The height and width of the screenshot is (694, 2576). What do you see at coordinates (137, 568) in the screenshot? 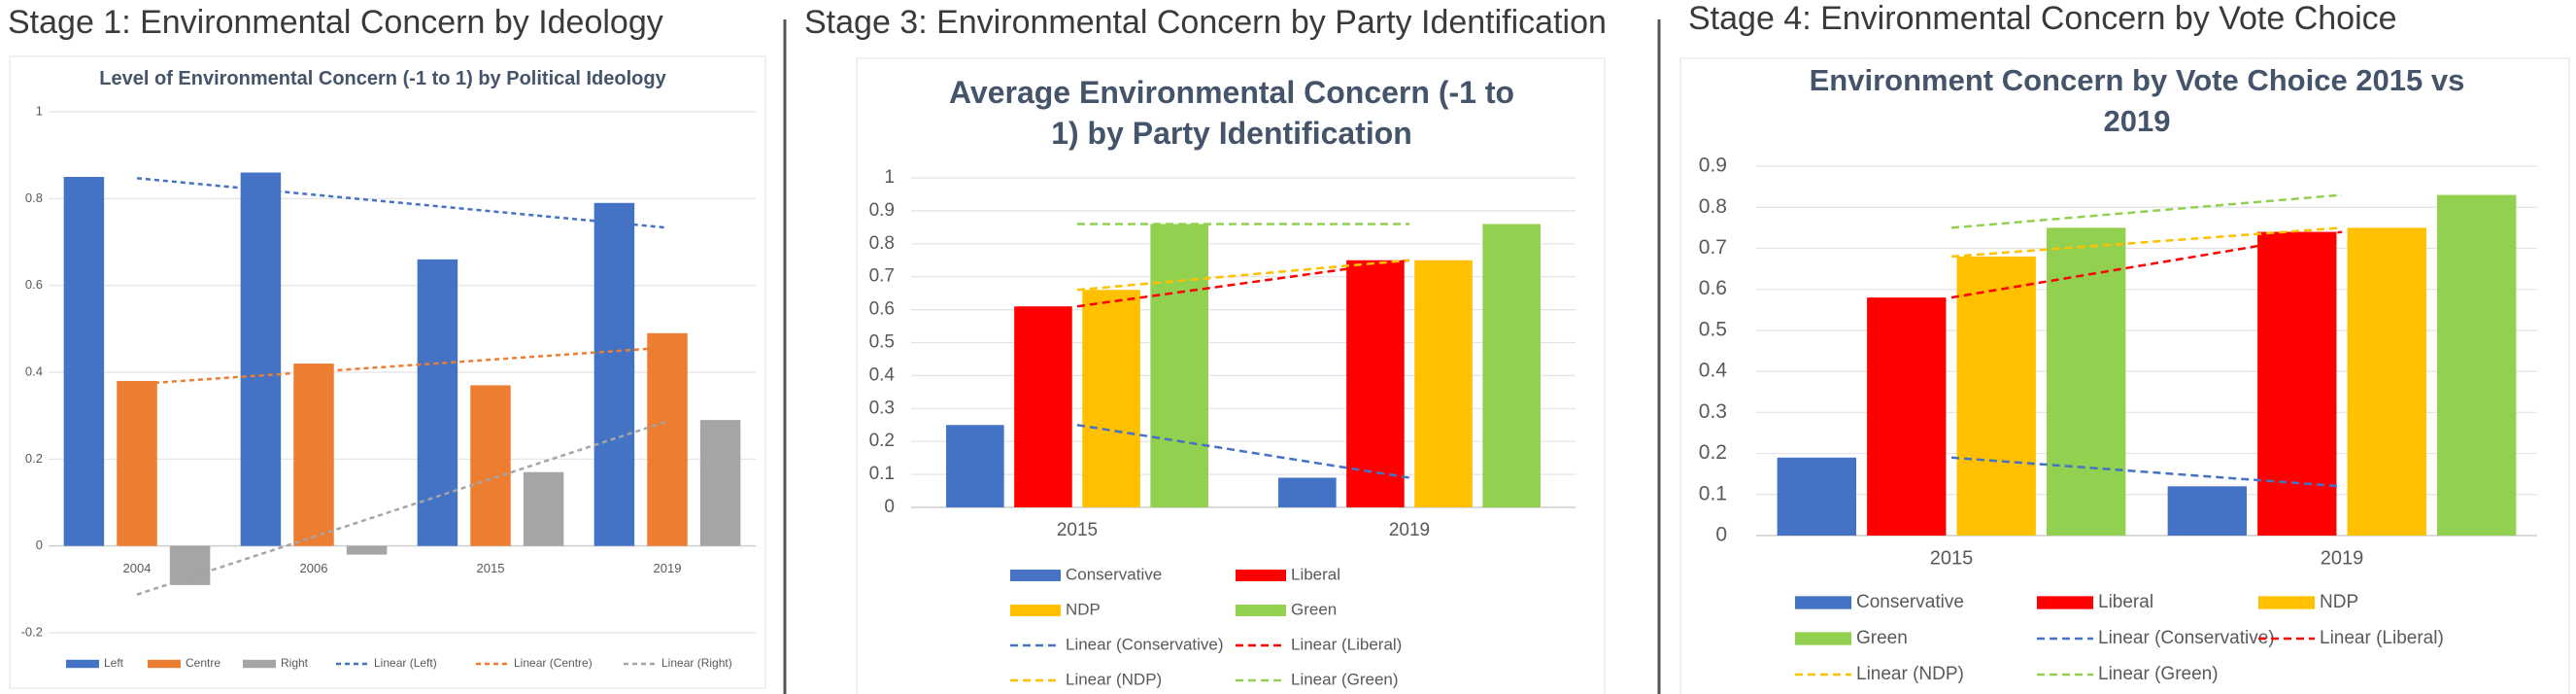
I see `x-tick-label: 2004` at bounding box center [137, 568].